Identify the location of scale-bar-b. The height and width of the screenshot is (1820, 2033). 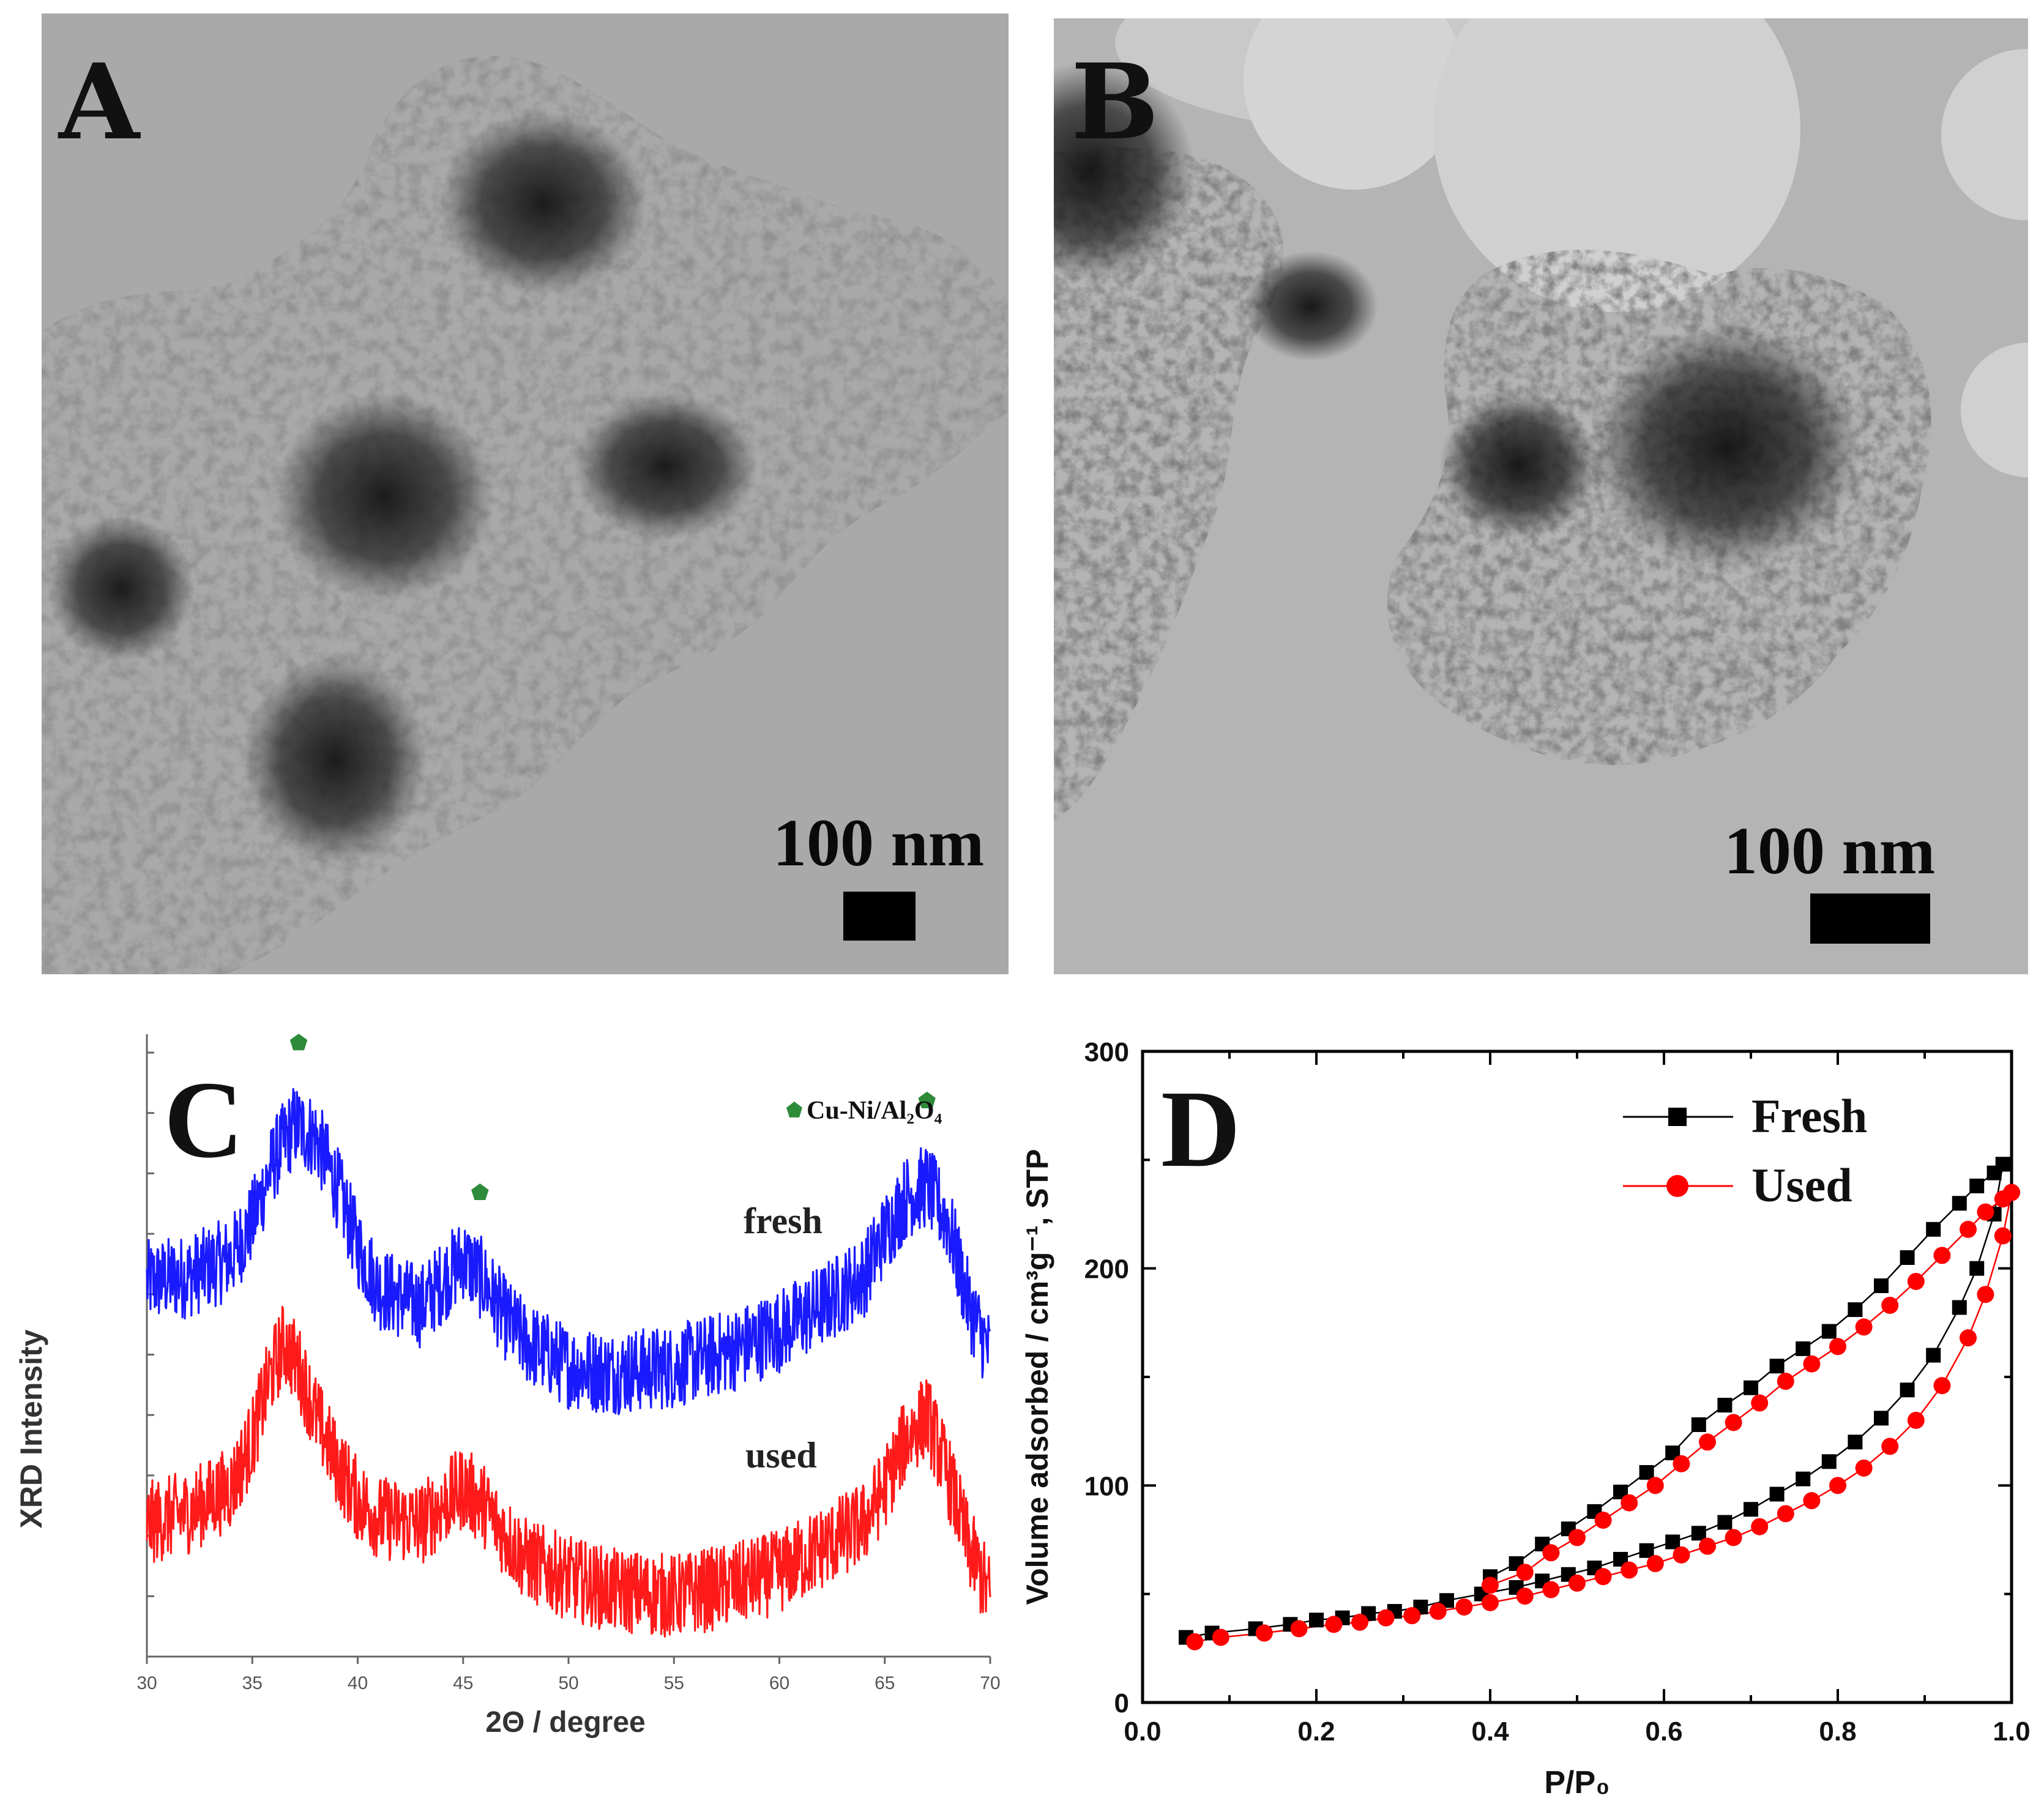
(1870, 918).